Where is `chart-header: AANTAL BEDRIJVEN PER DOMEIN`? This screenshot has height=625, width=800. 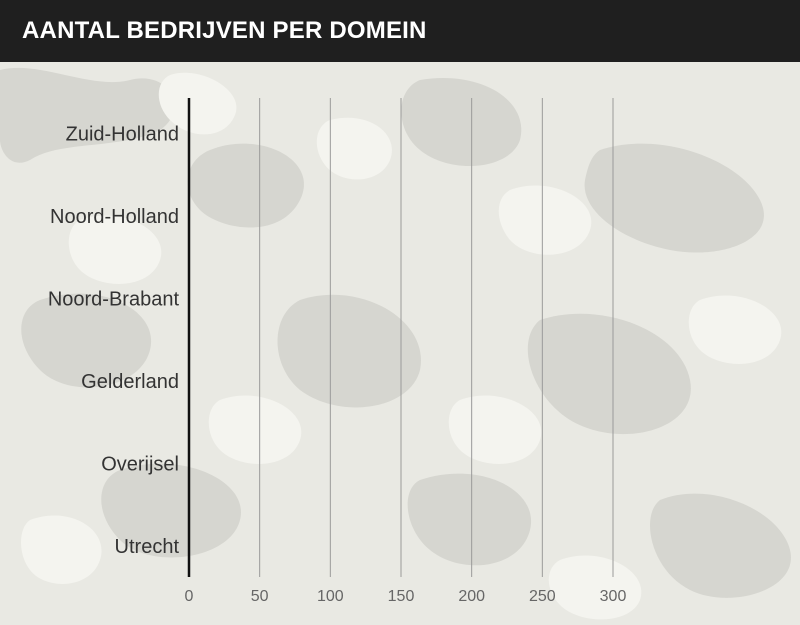 chart-header: AANTAL BEDRIJVEN PER DOMEIN is located at coordinates (400, 31).